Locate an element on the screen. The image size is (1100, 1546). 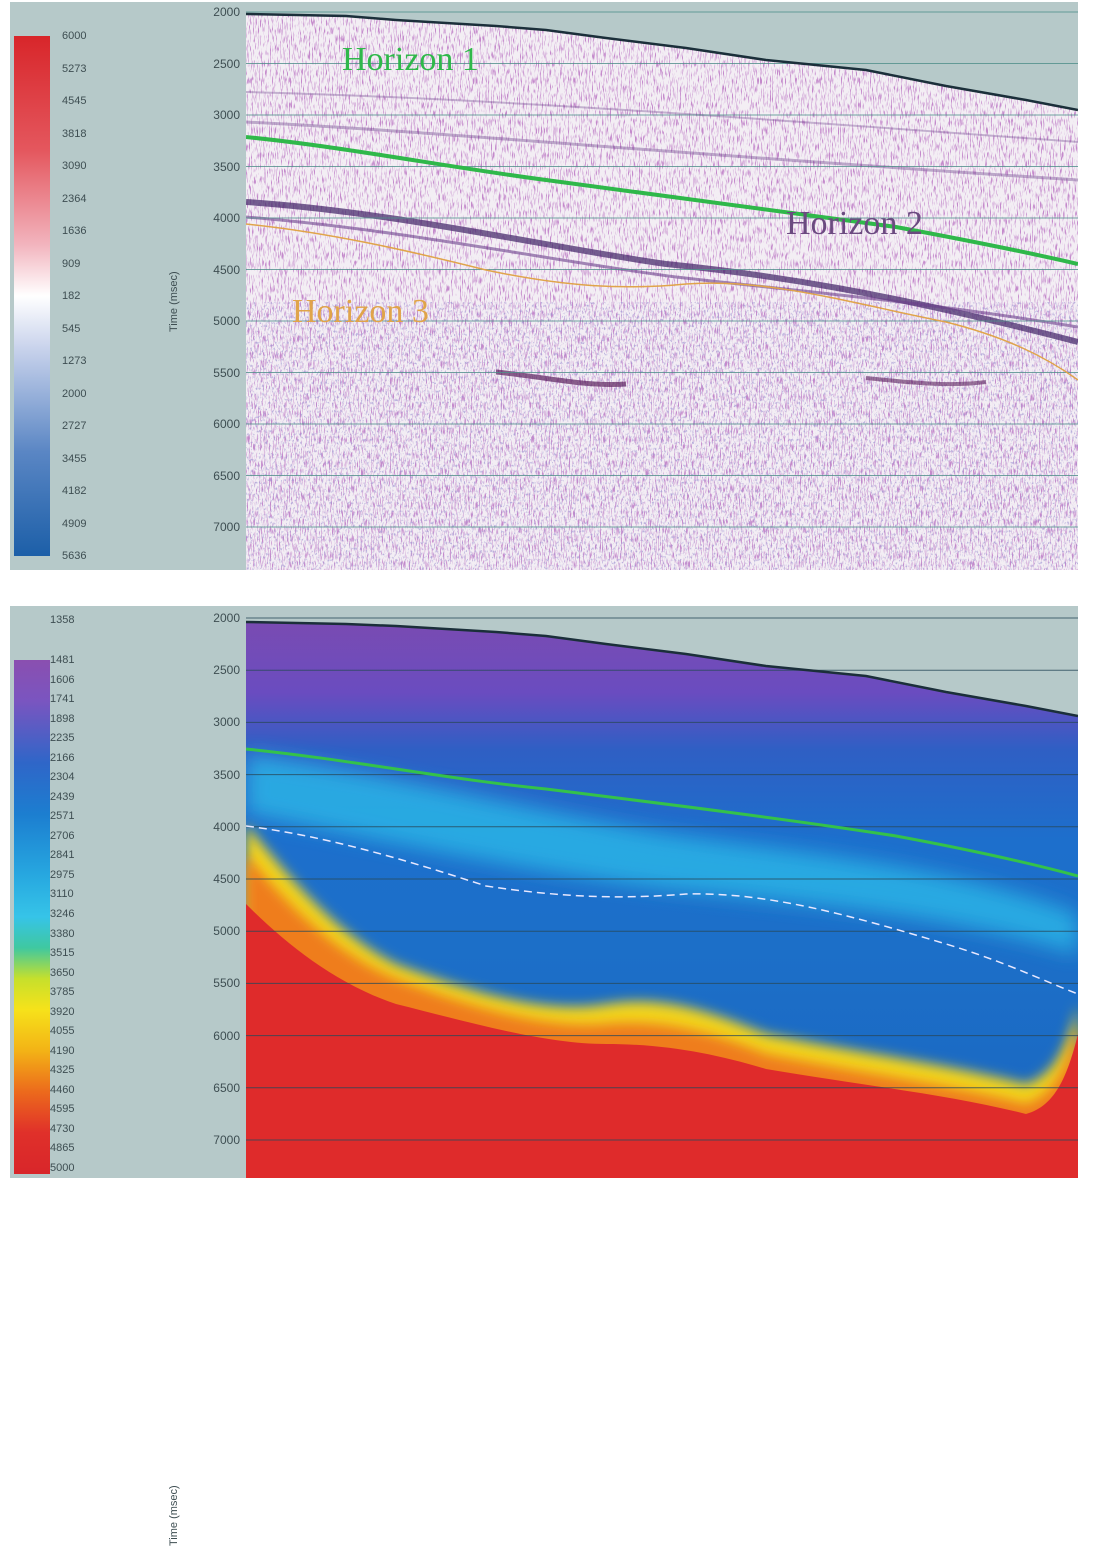
colorbar-label: 1636 is located at coordinates (74, 231).